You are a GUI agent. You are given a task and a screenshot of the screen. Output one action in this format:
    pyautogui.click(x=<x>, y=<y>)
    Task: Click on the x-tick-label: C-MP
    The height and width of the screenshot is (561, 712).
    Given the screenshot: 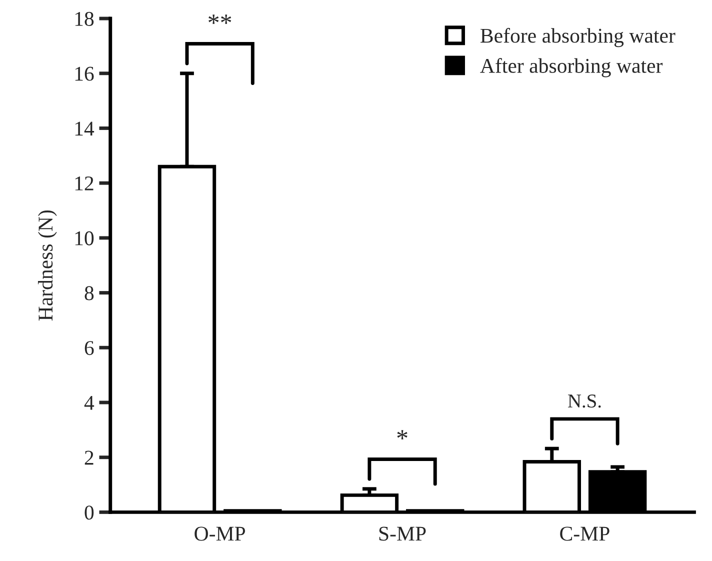 What is the action you would take?
    pyautogui.click(x=585, y=533)
    